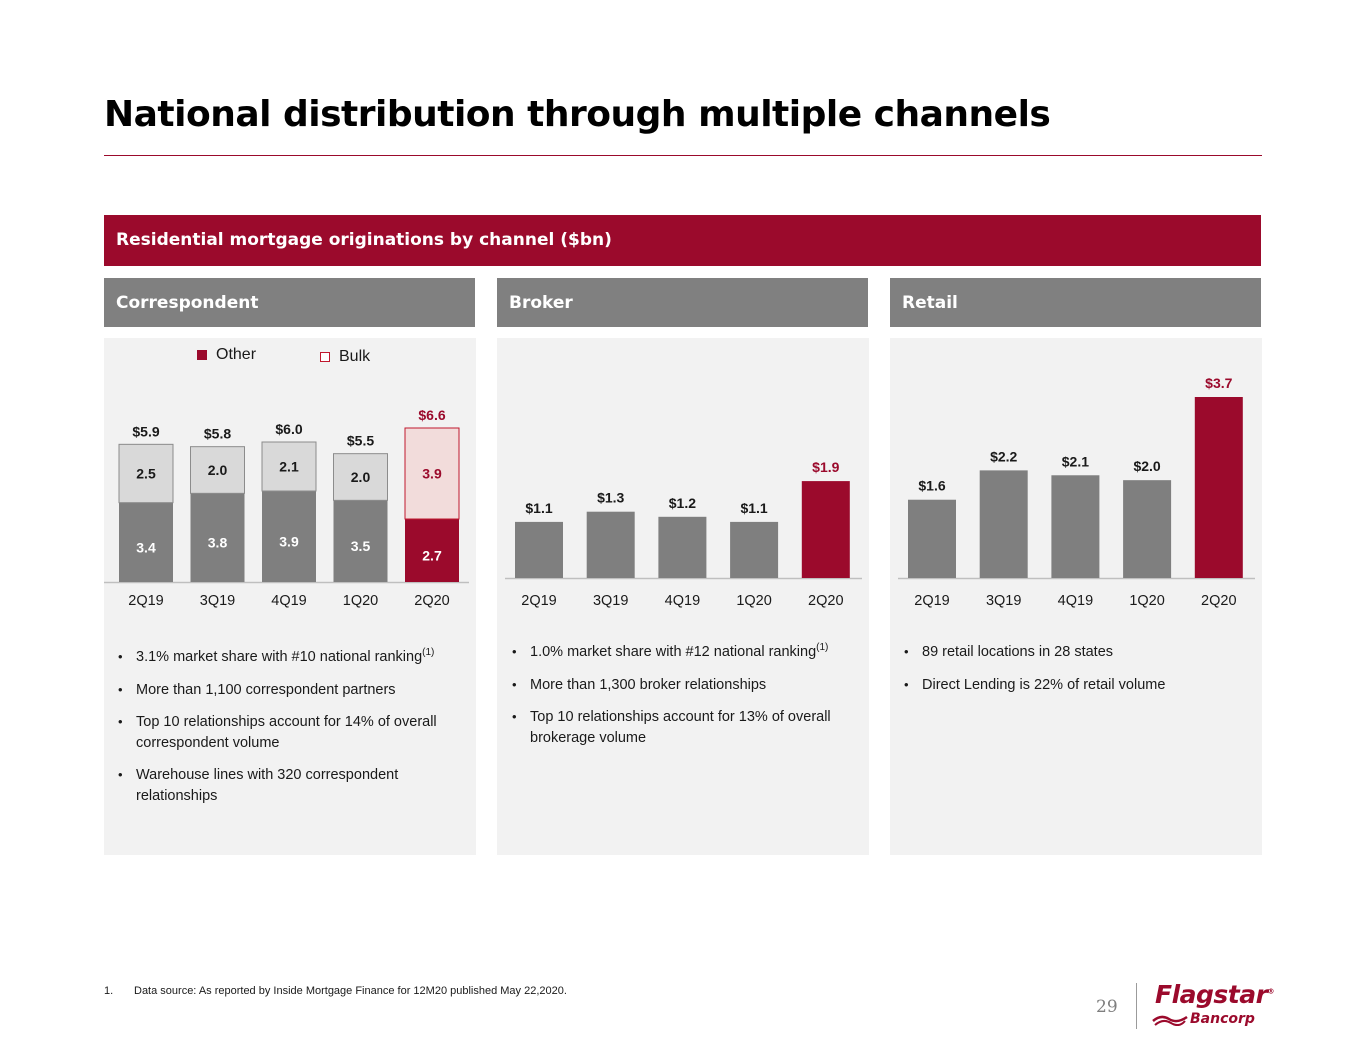 The image size is (1365, 1055). What do you see at coordinates (1146, 466) in the screenshot?
I see `data-label: $2.0` at bounding box center [1146, 466].